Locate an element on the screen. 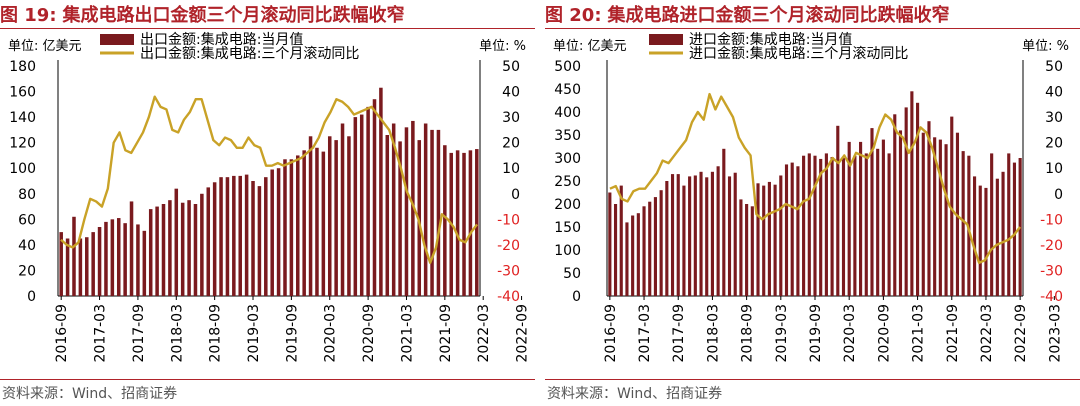 Image resolution: width=1080 pixels, height=406 pixels. x-tick-label: 2017-09 is located at coordinates (679, 333).